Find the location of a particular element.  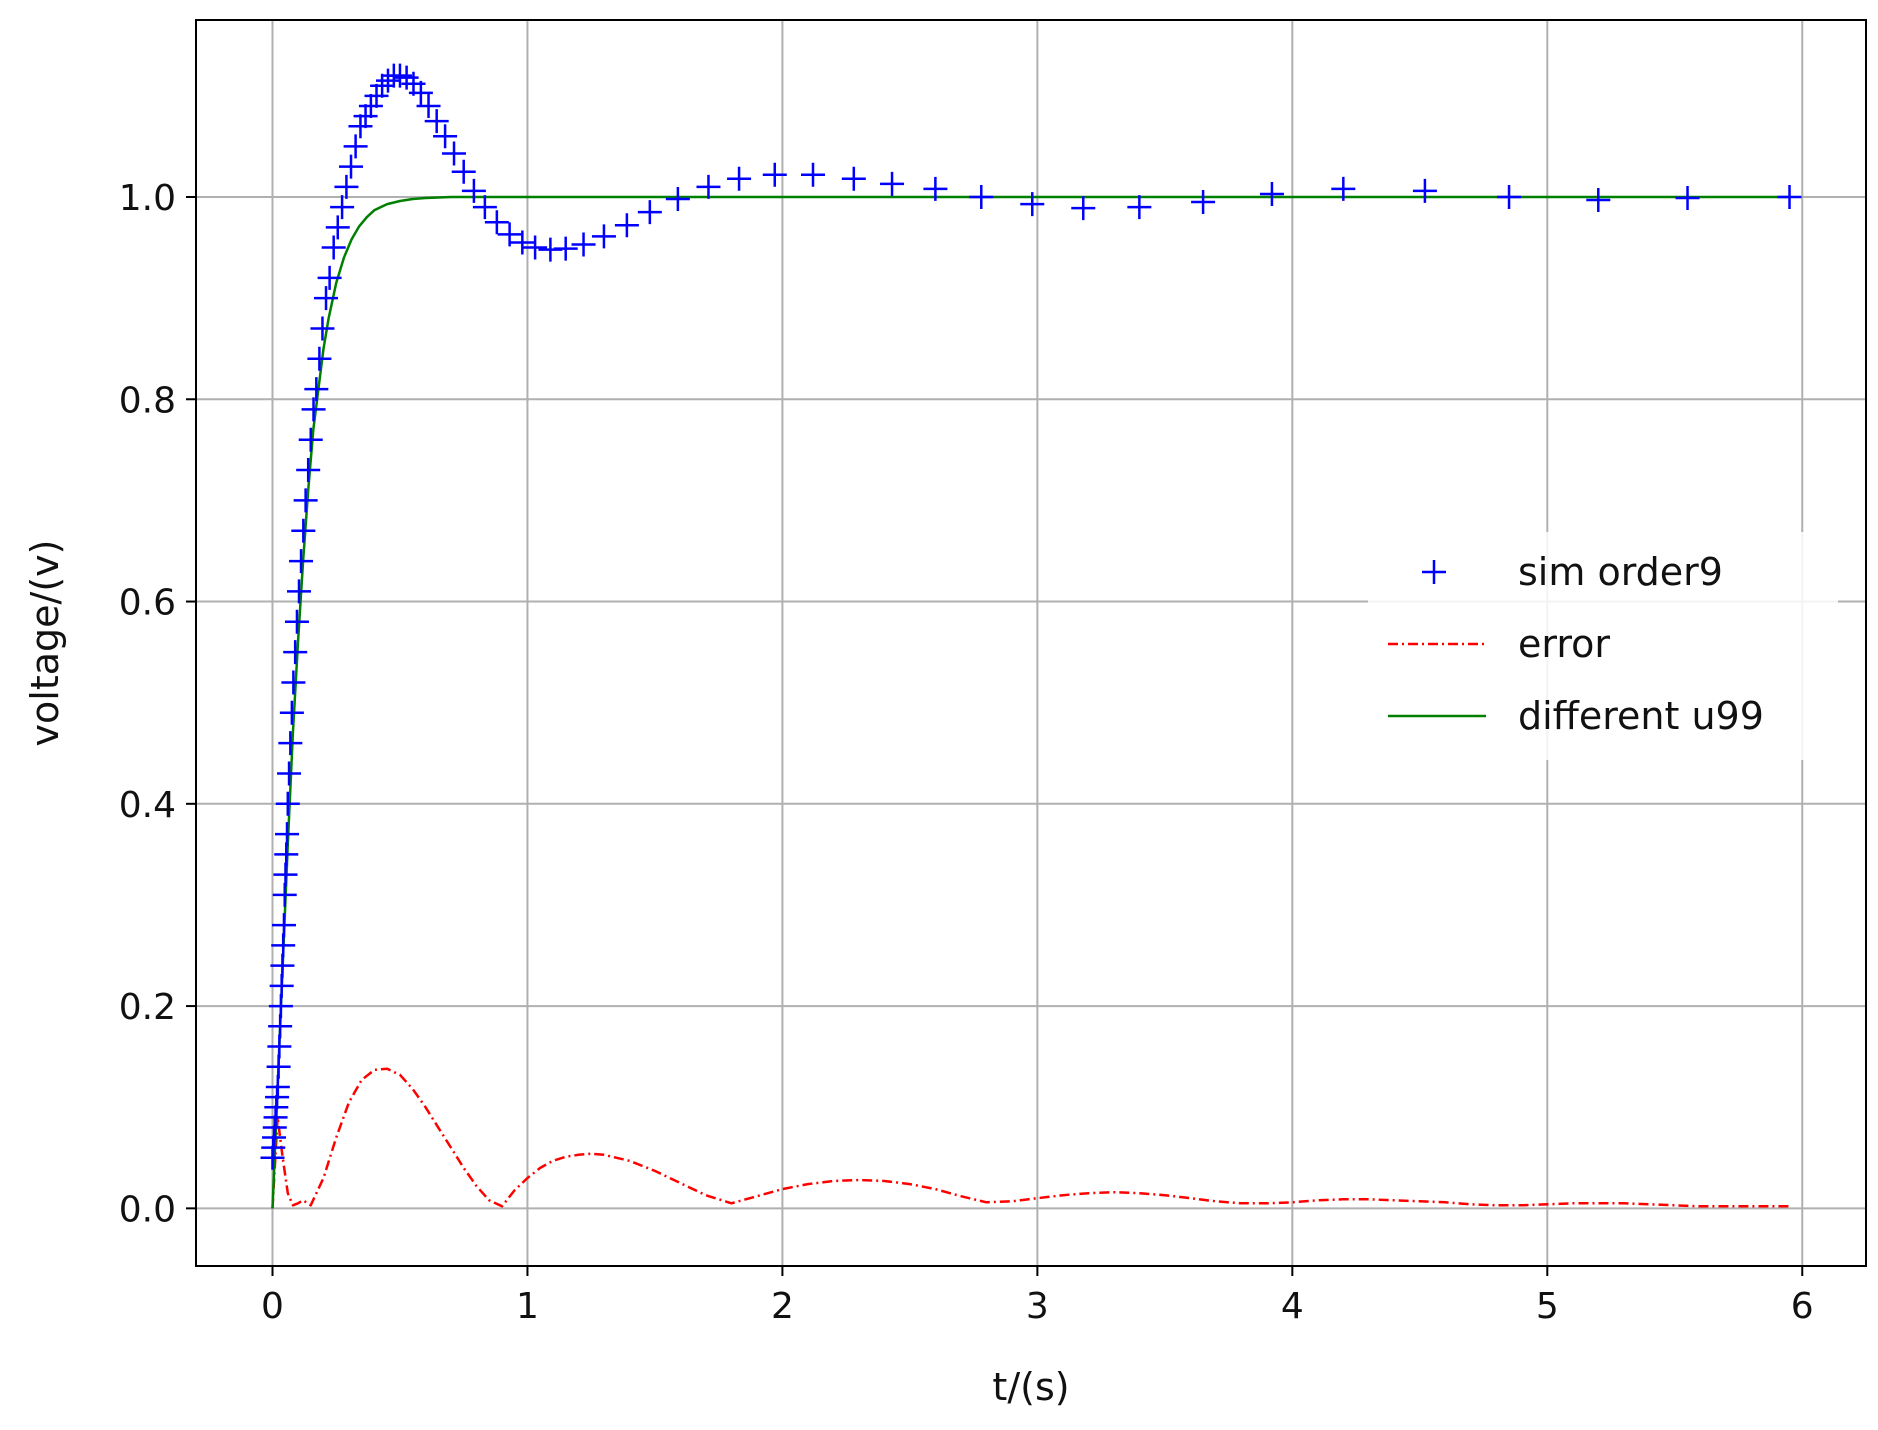

y-tick-label: 0.0 is located at coordinates (147, 1209).